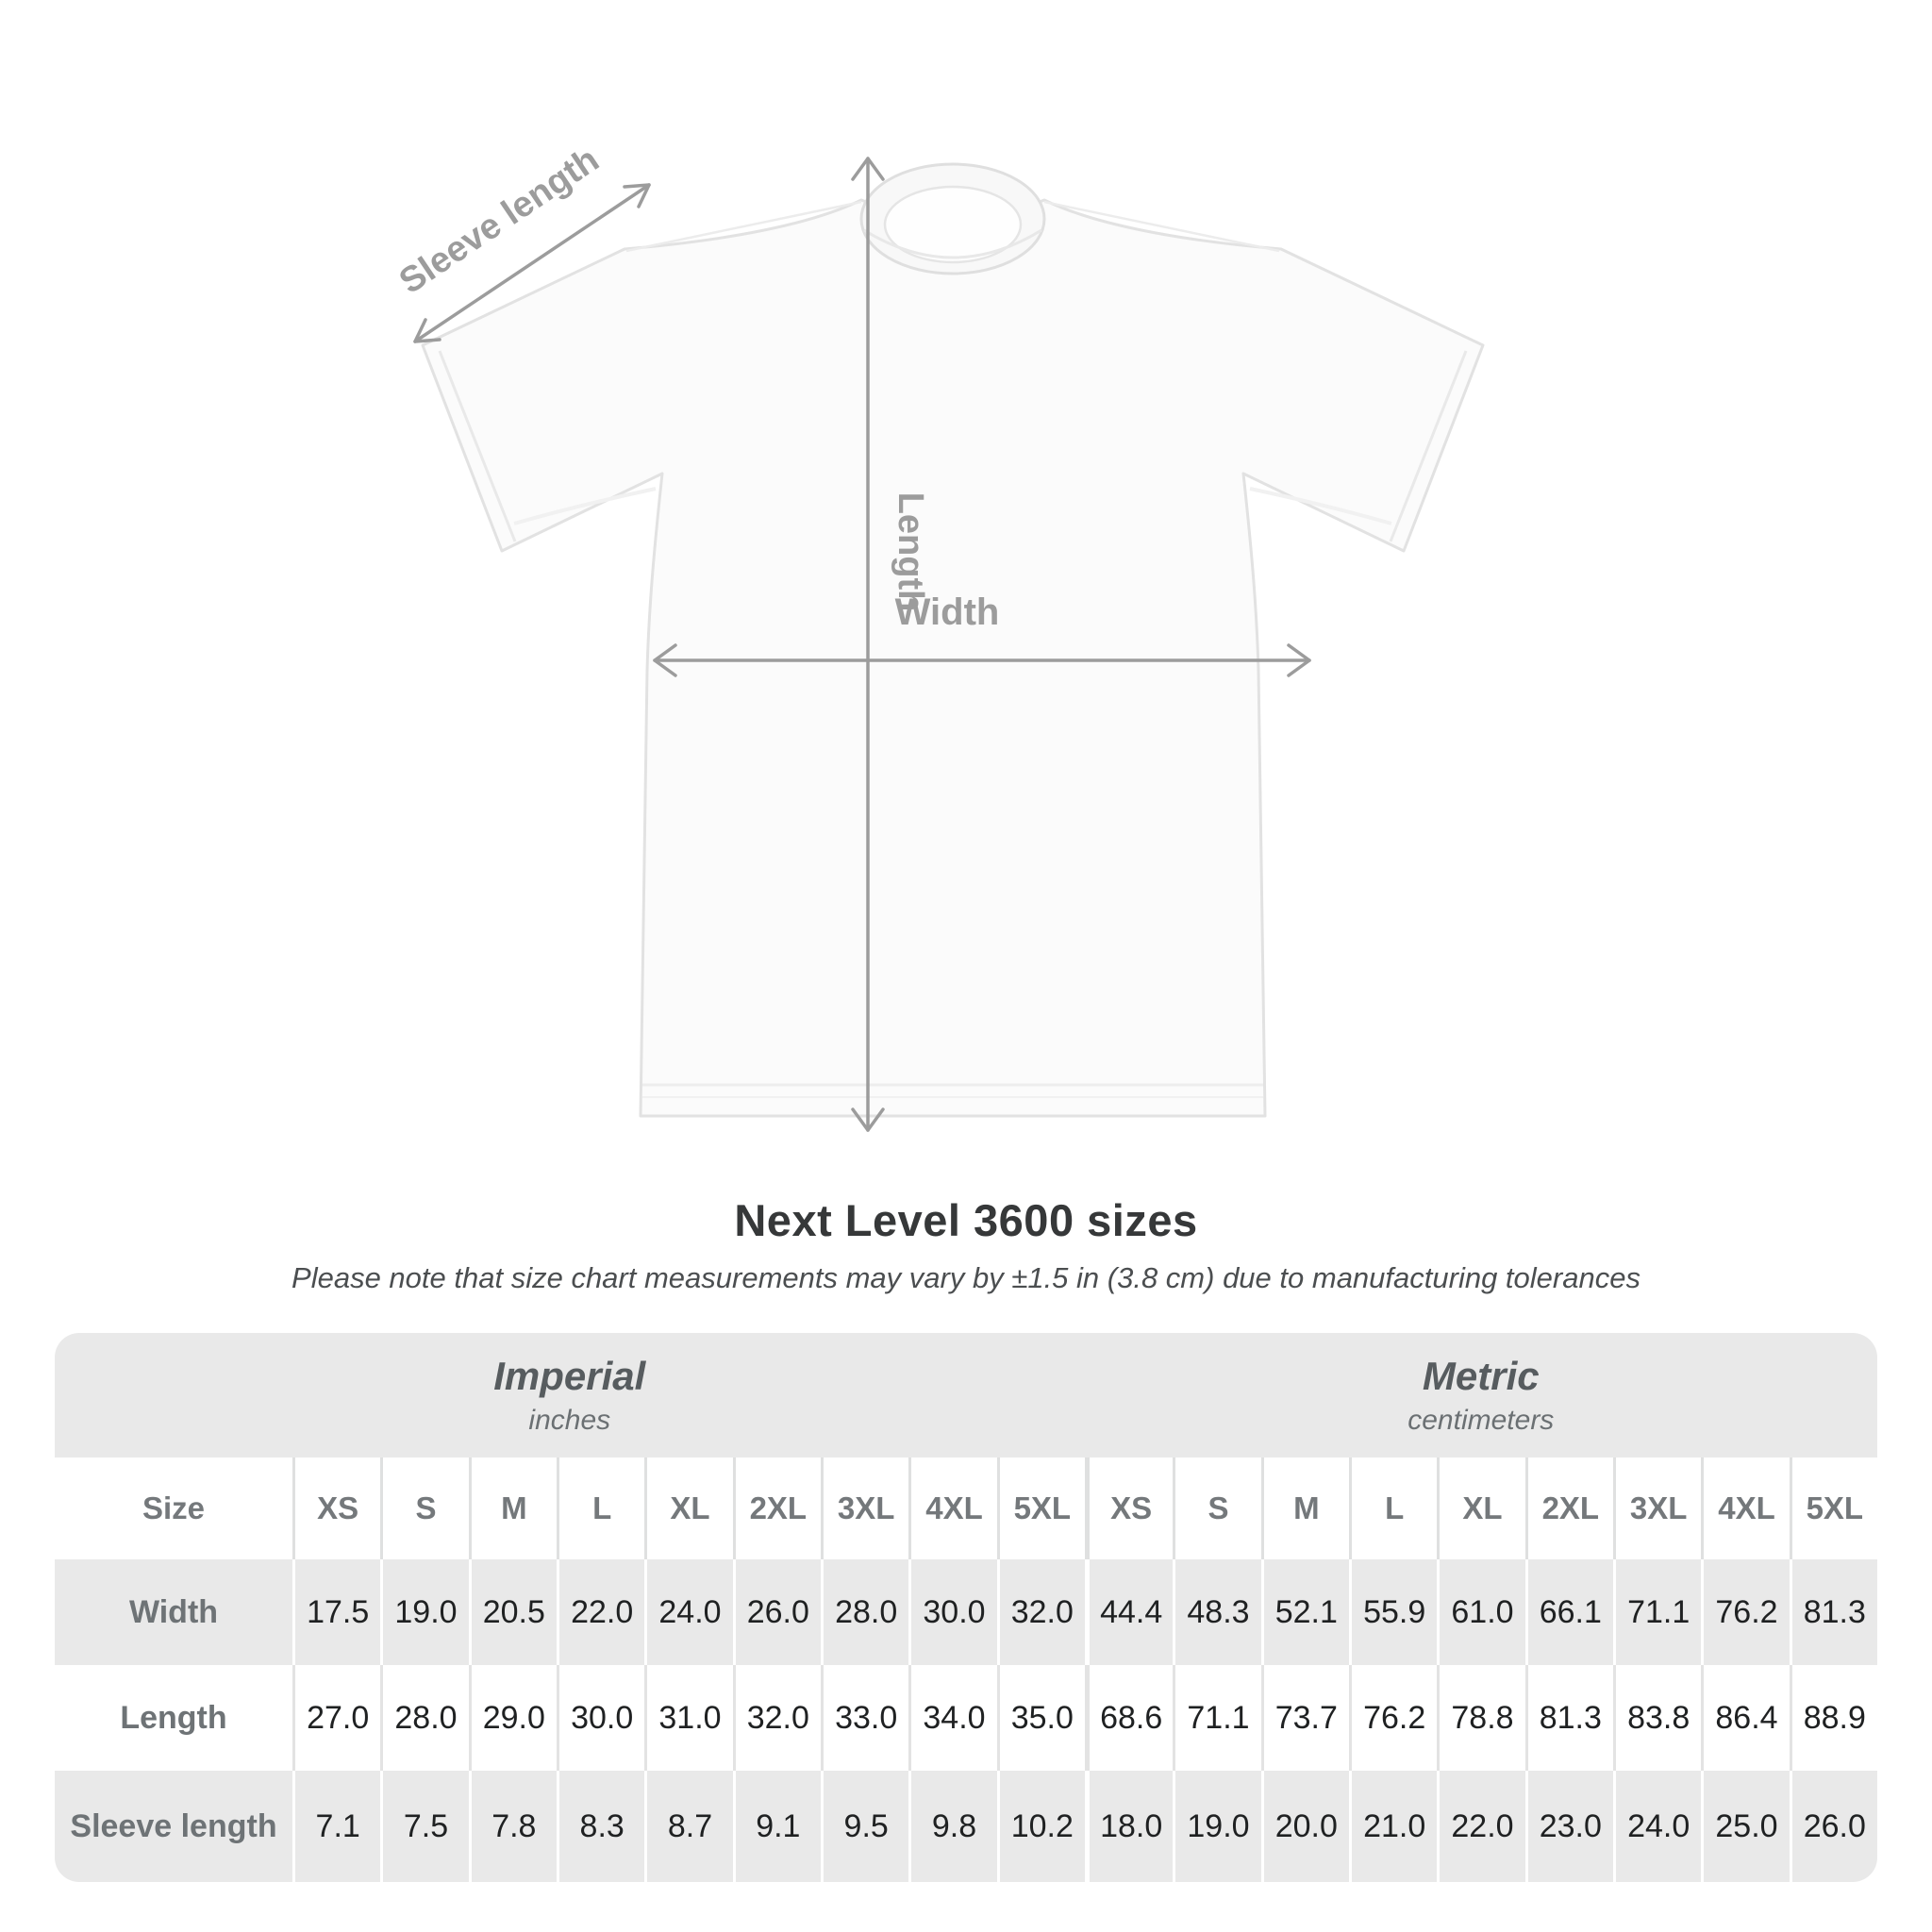  I want to click on value-cell: 25.0, so click(1745, 1826).